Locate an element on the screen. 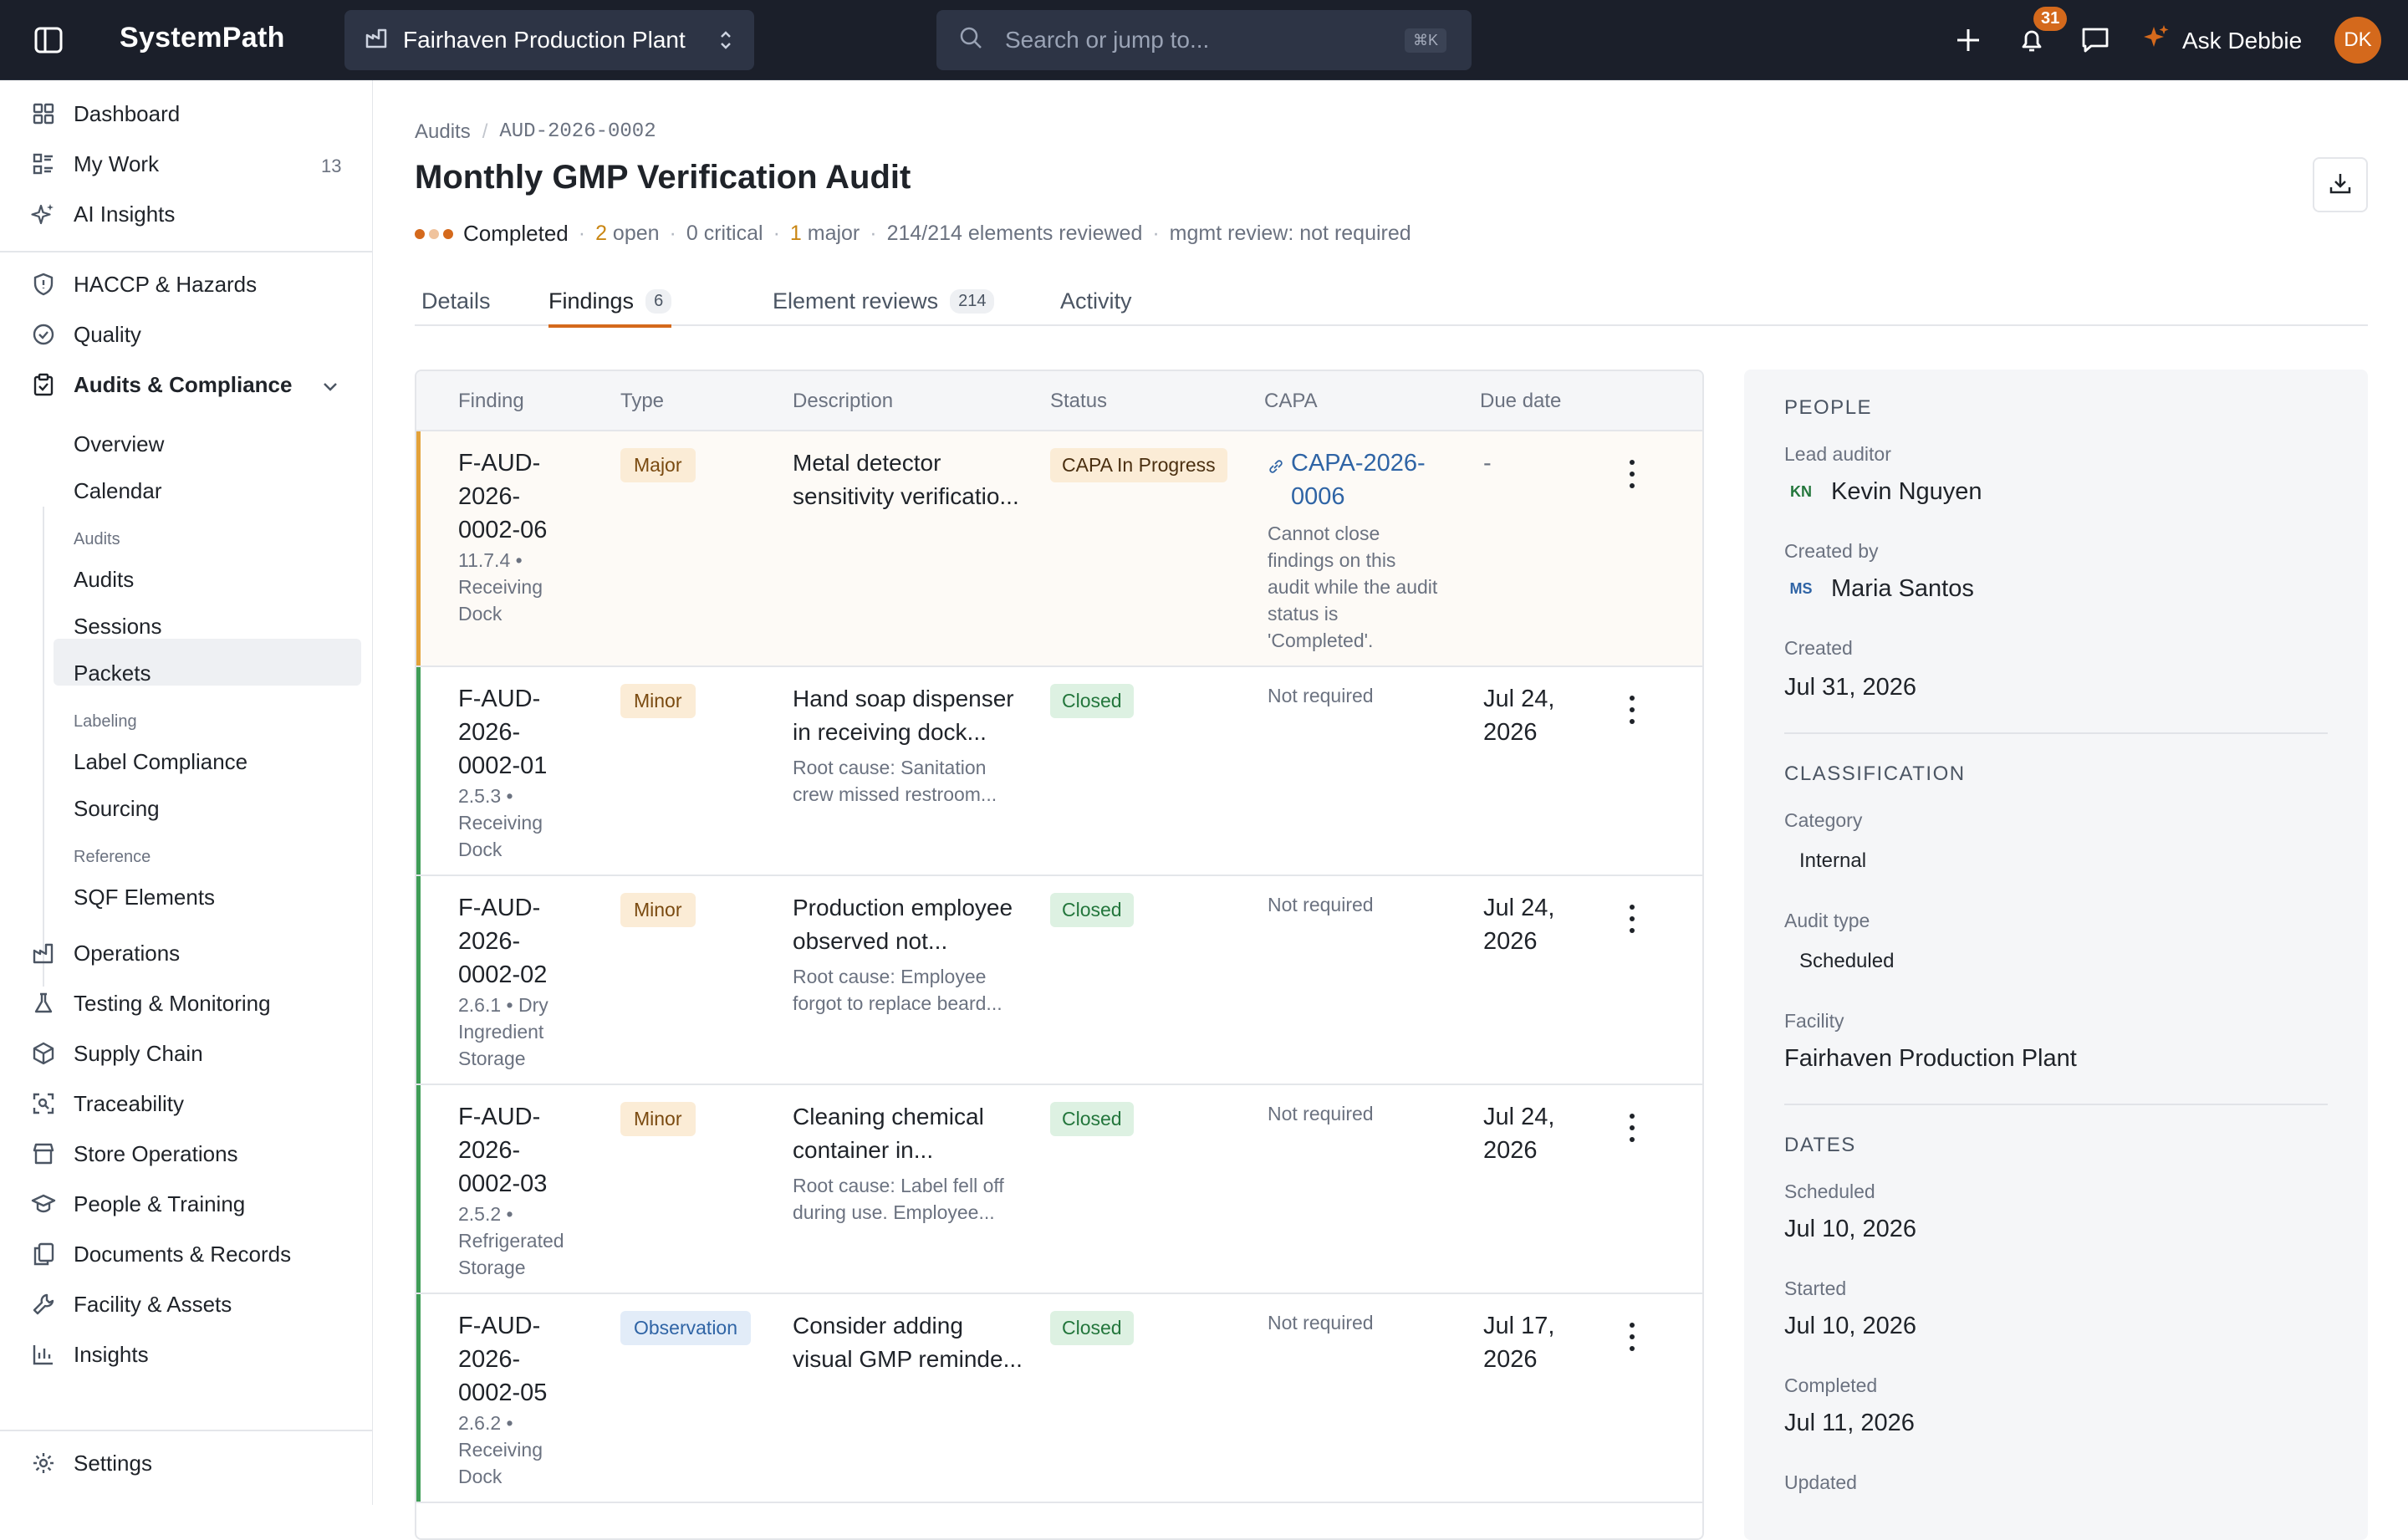 The height and width of the screenshot is (1540, 2408). sidebar-sub-calendar: Calendar is located at coordinates (118, 490).